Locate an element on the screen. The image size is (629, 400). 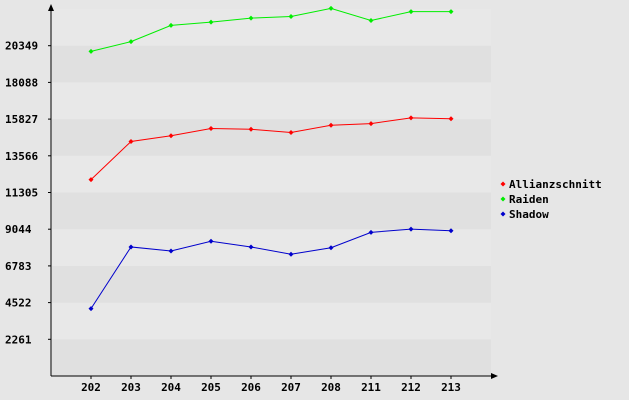
y-tick-label: 13566 is located at coordinates (21, 156).